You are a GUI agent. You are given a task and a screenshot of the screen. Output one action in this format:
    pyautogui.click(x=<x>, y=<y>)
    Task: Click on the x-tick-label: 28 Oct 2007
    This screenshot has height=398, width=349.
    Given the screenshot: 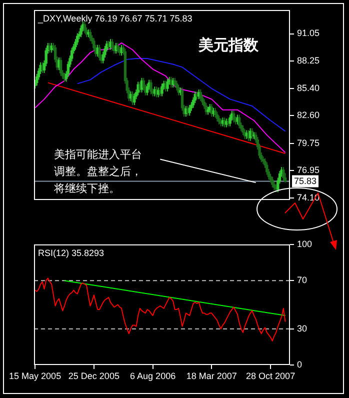 What is the action you would take?
    pyautogui.click(x=271, y=375)
    